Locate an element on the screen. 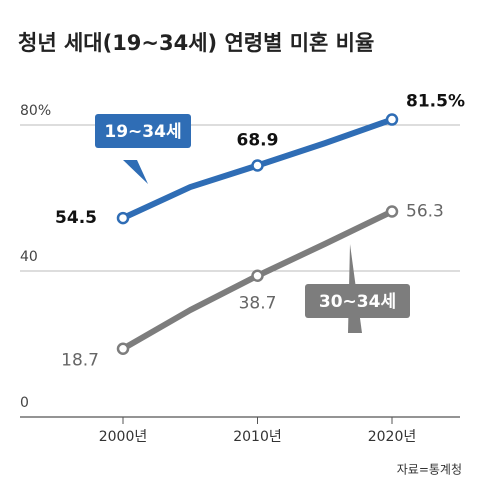  value-label: 81.5% is located at coordinates (435, 102).